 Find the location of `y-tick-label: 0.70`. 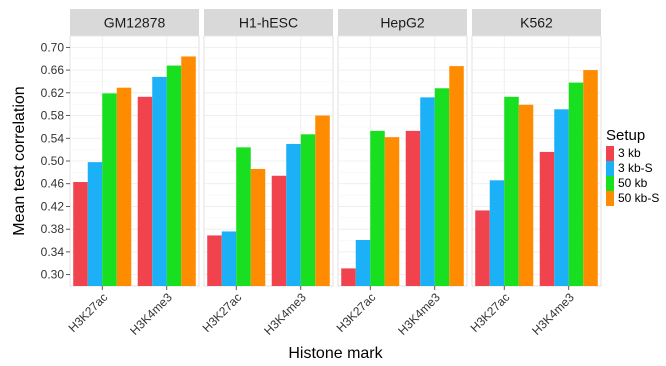

y-tick-label: 0.70 is located at coordinates (53, 47).